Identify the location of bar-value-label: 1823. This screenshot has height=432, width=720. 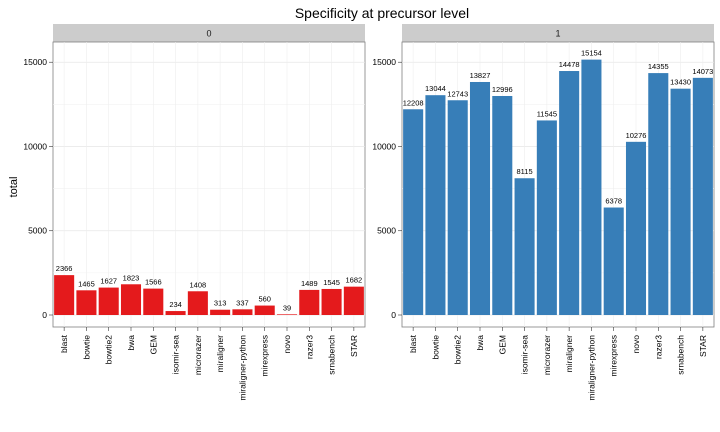
(131, 277).